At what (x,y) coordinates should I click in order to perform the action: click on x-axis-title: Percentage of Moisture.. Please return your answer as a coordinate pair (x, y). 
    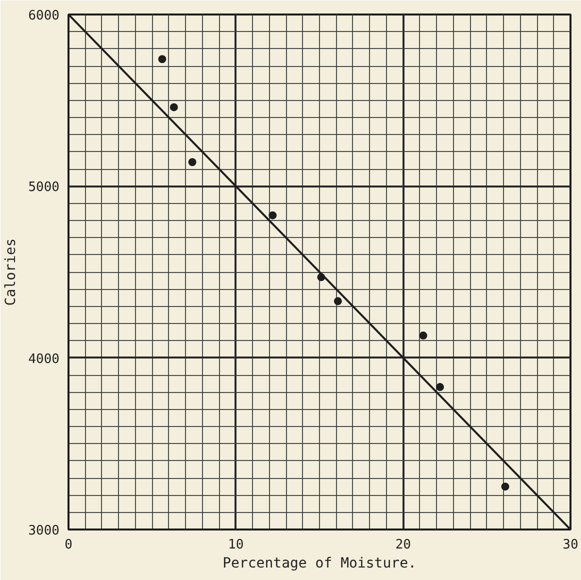
    Looking at the image, I should click on (319, 564).